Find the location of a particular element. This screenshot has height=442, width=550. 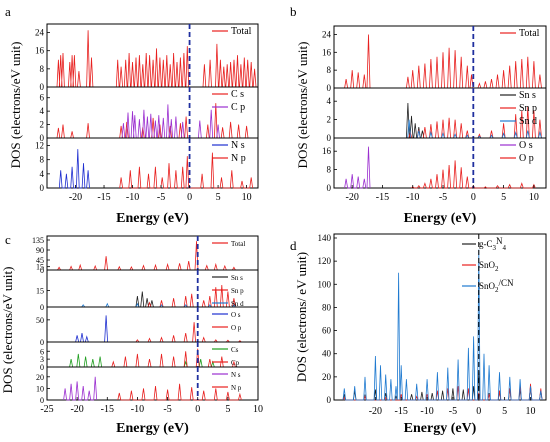

y-tick-label: 100 is located at coordinates (325, 284).